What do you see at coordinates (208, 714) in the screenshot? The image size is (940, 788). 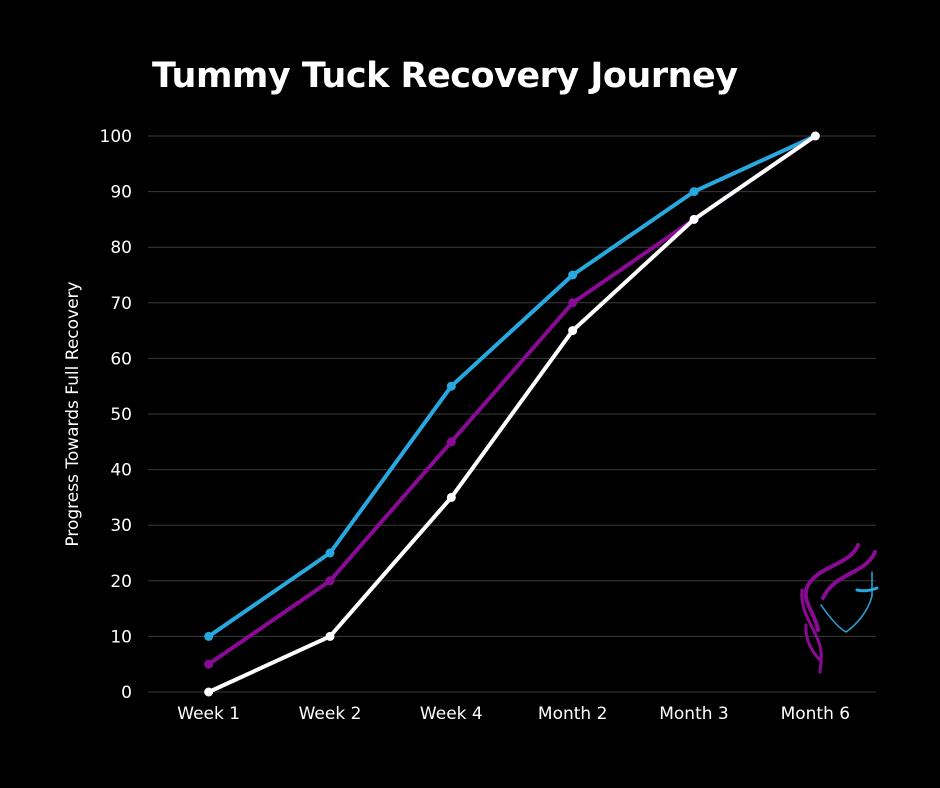 I see `x-tick-label: Week 1` at bounding box center [208, 714].